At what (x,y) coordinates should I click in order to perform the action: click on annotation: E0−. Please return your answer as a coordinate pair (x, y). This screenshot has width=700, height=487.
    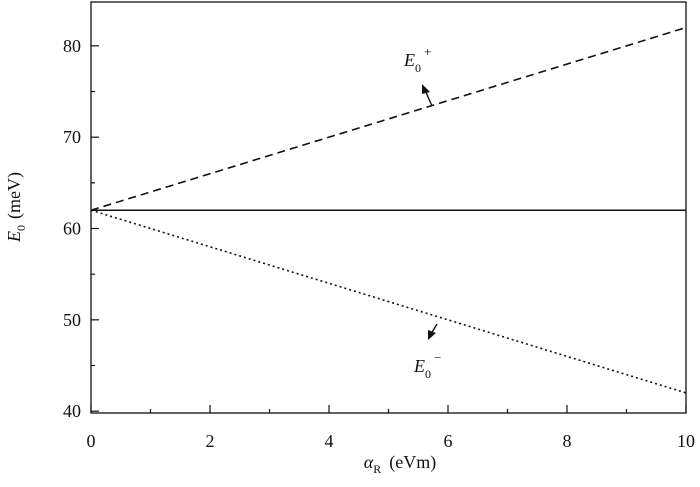
    Looking at the image, I should click on (427, 365).